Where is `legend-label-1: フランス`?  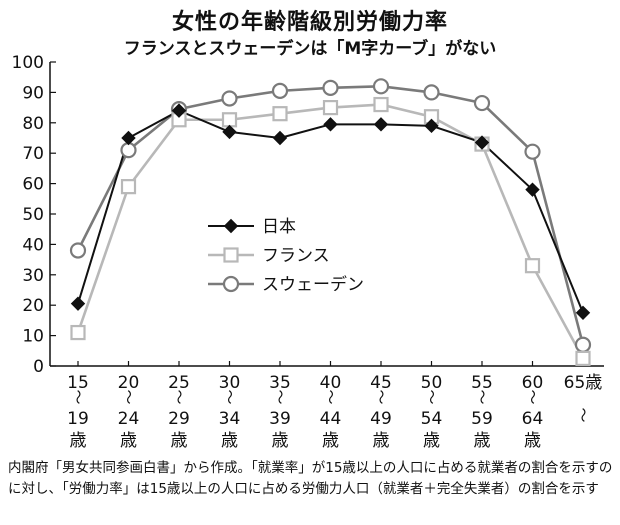
legend-label-1: フランス is located at coordinates (296, 256).